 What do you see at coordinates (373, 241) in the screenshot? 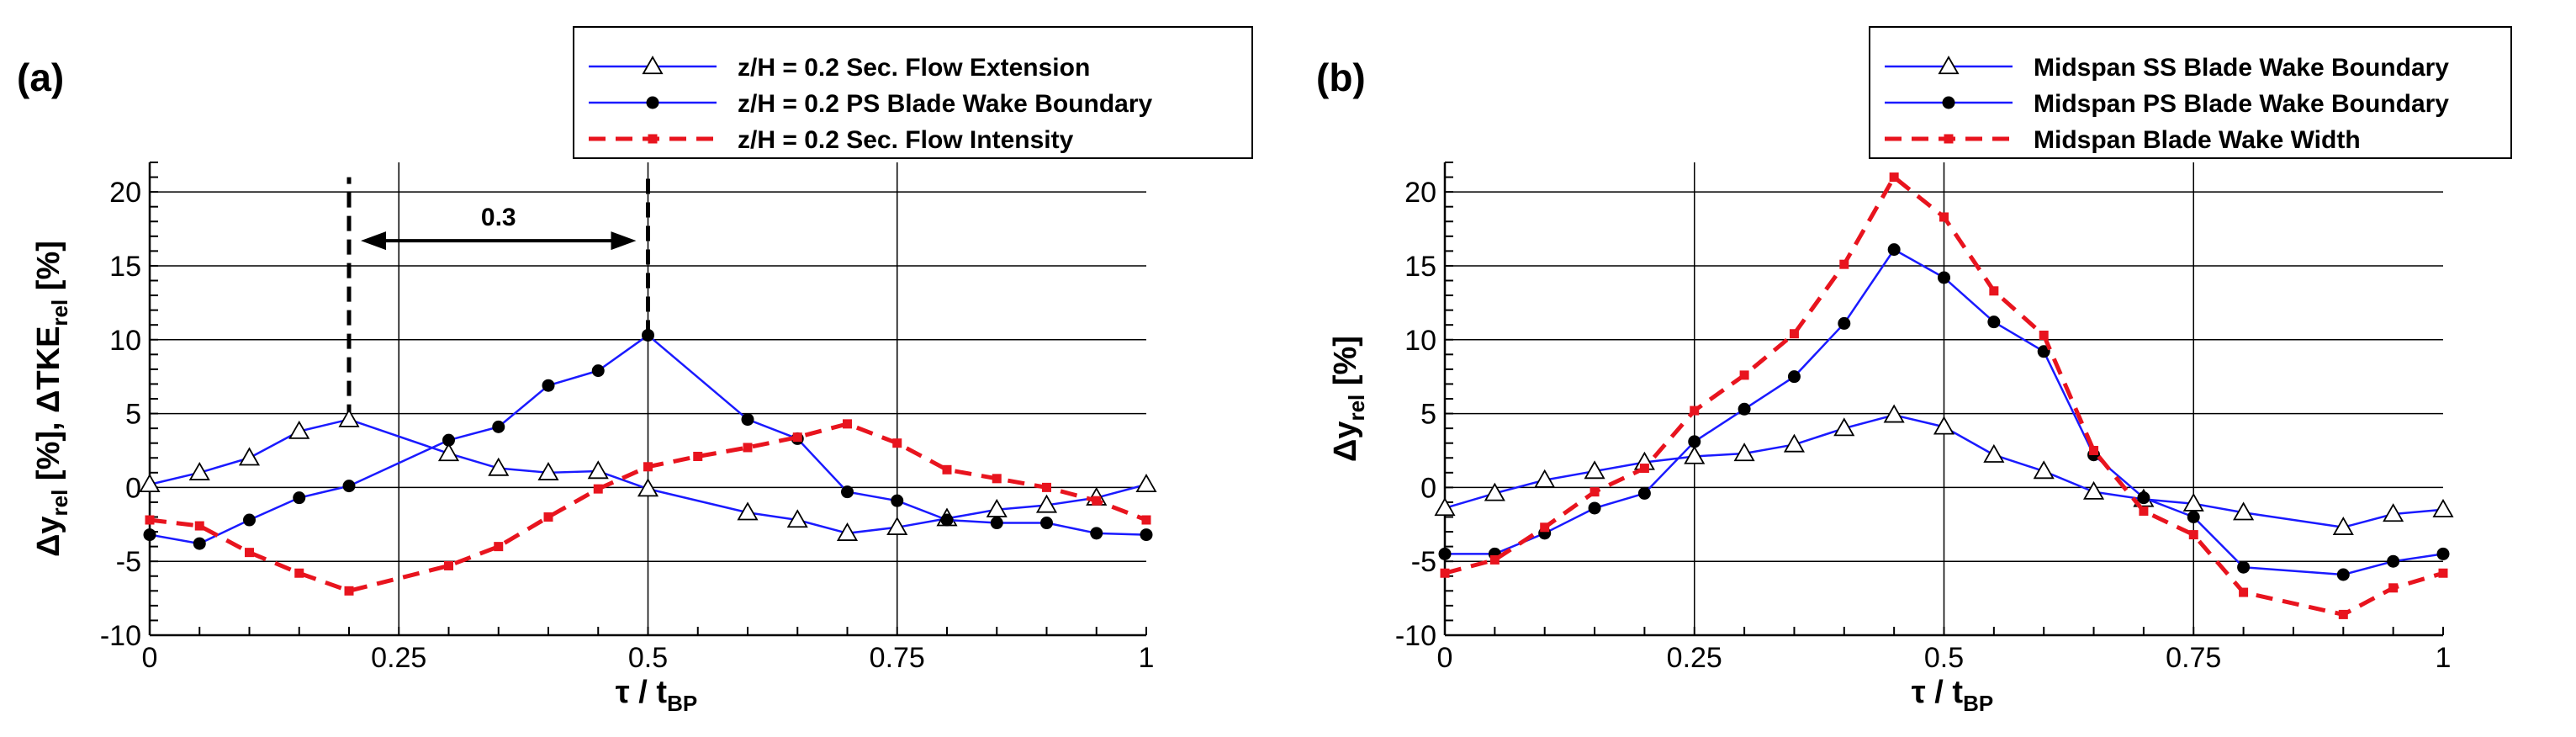
I see `arrow-head-left` at bounding box center [373, 241].